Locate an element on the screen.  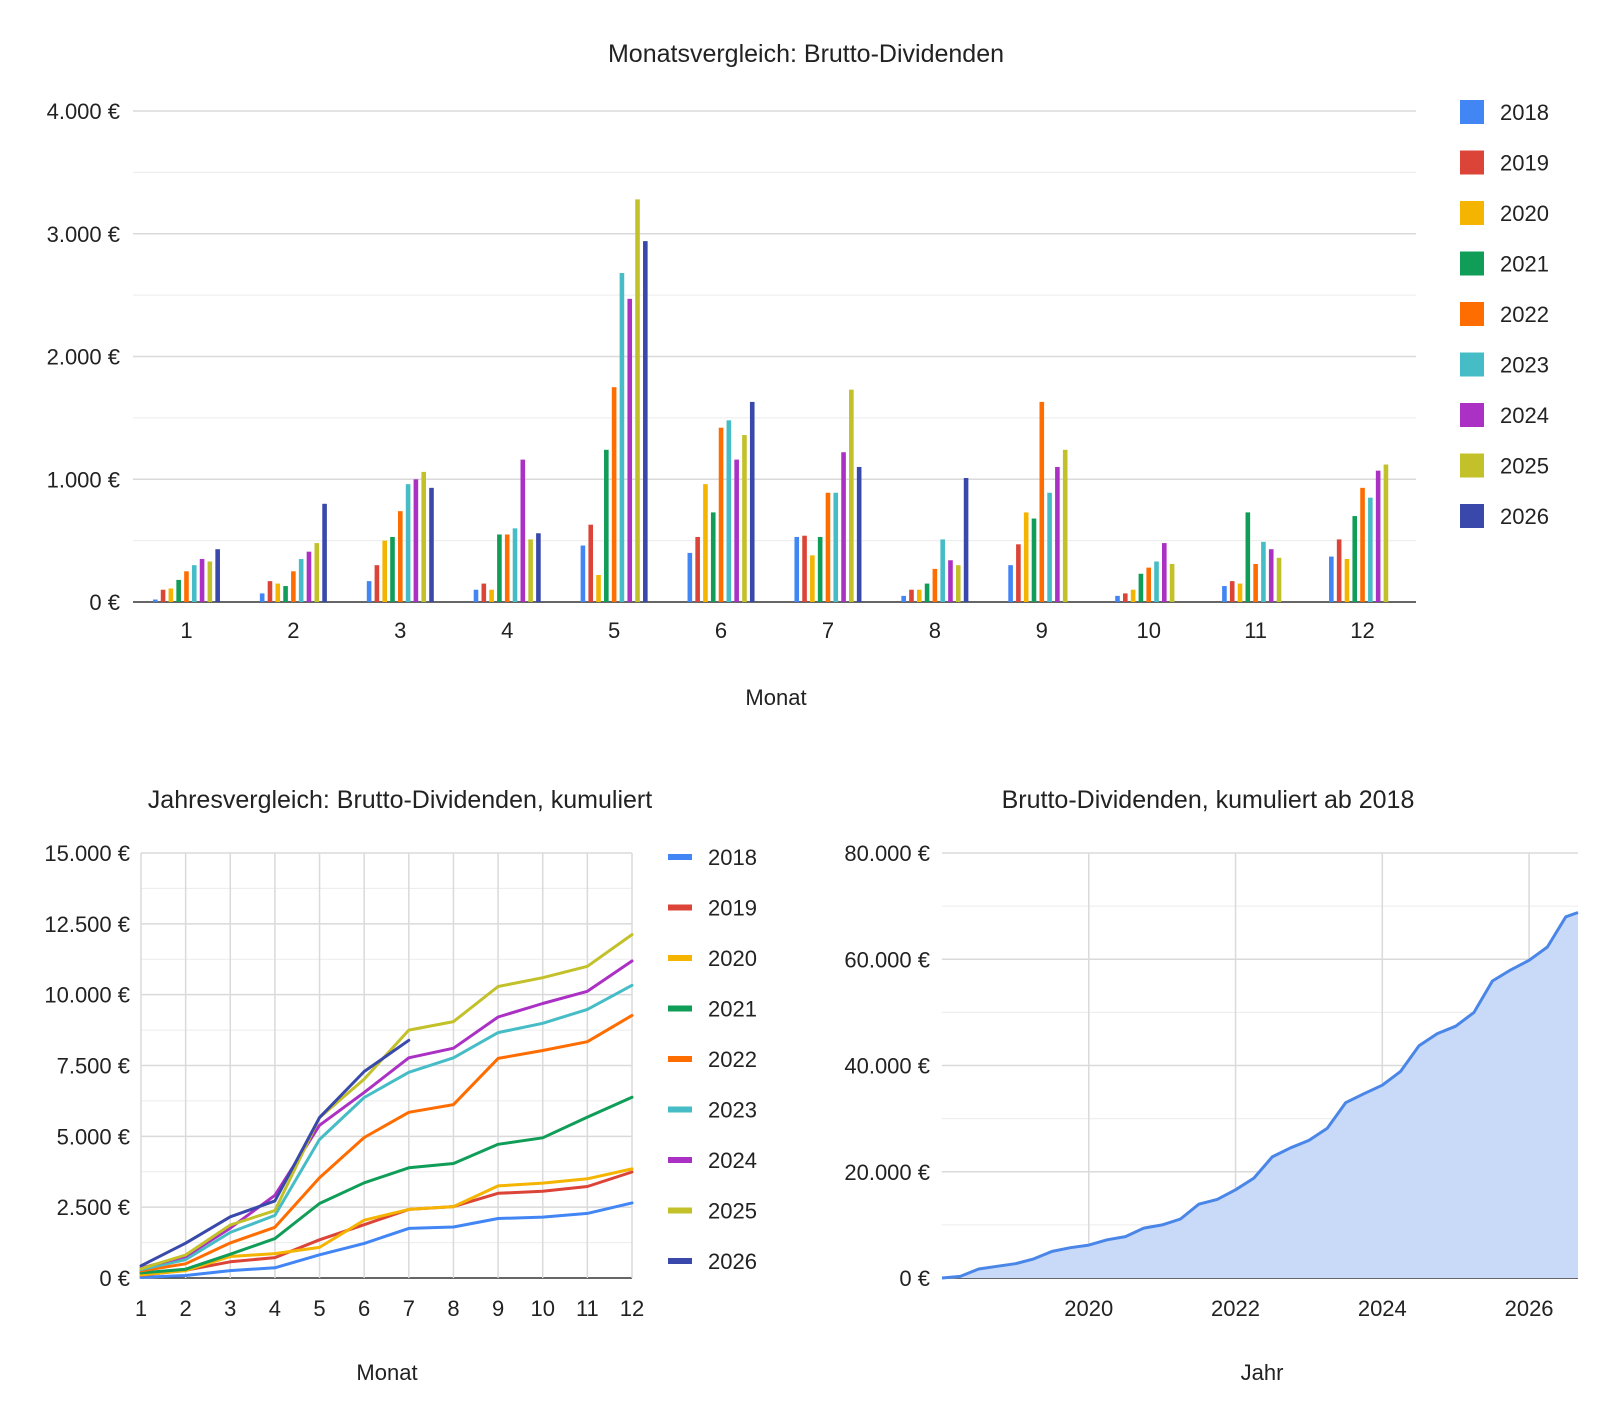
legend-swatch-2021 is located at coordinates (1472, 263).